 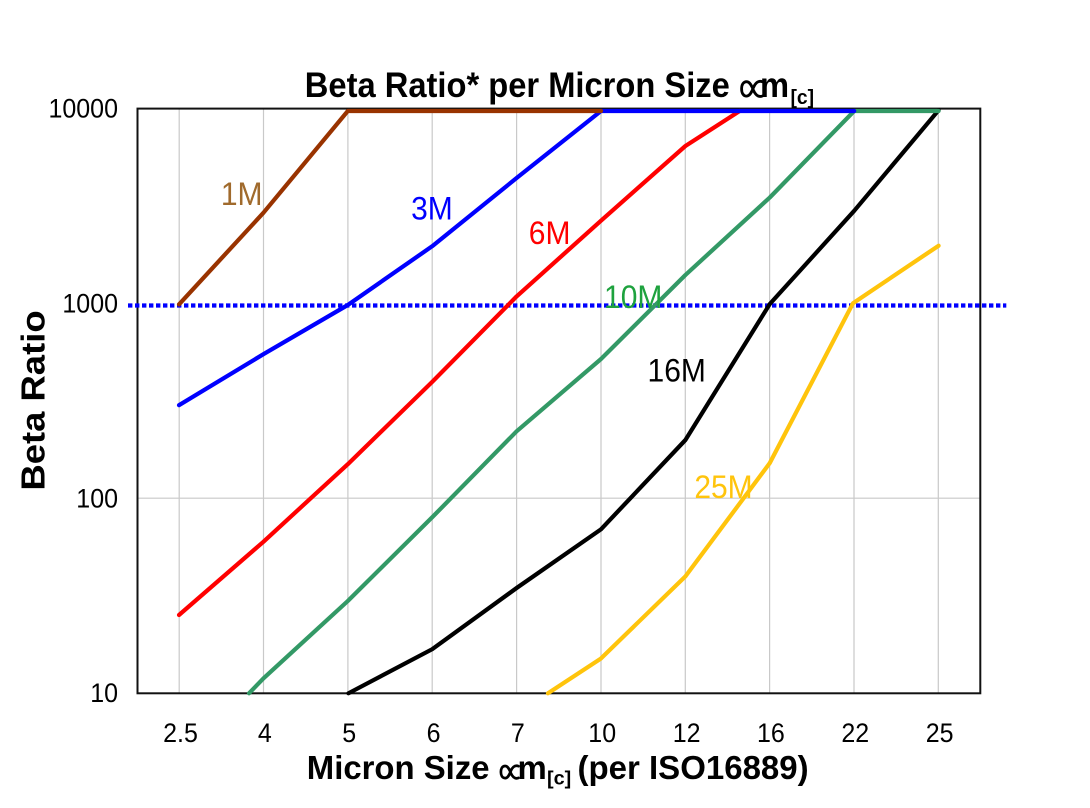 What do you see at coordinates (633, 297) in the screenshot?
I see `svg-text: 10M` at bounding box center [633, 297].